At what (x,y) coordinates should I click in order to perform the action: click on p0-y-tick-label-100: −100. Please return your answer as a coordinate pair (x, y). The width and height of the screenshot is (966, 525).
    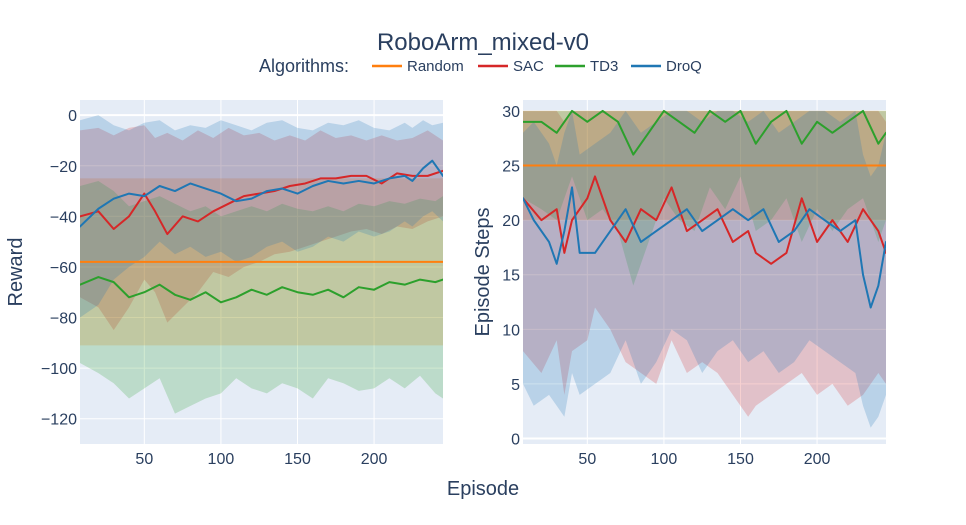
    Looking at the image, I should click on (59, 369).